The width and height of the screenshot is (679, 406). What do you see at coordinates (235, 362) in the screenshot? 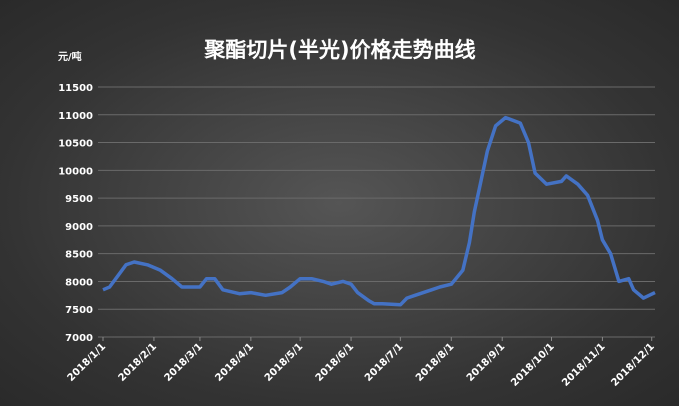
I see `x-tick-label: 2018/4/1` at bounding box center [235, 362].